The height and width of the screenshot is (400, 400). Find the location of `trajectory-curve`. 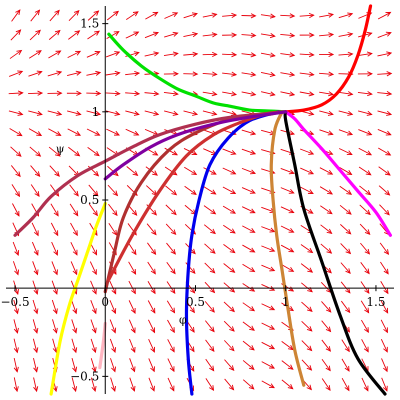

trajectory-curve is located at coordinates (102, 345).